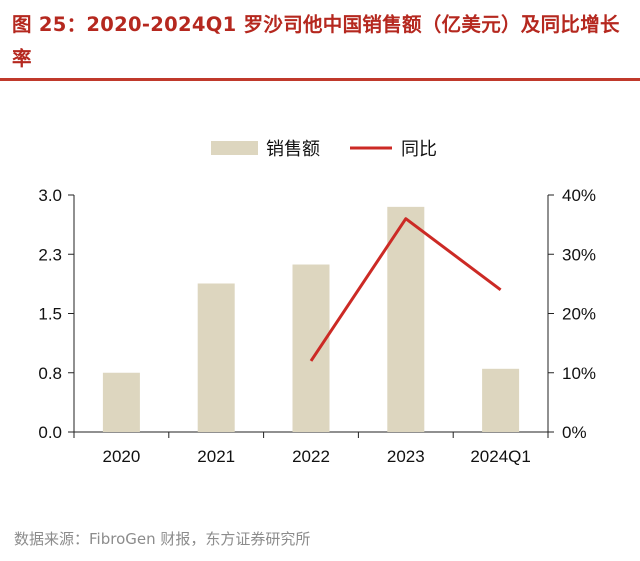  Describe the element at coordinates (50, 432) in the screenshot. I see `y-left-tick-label: 0.0` at that location.